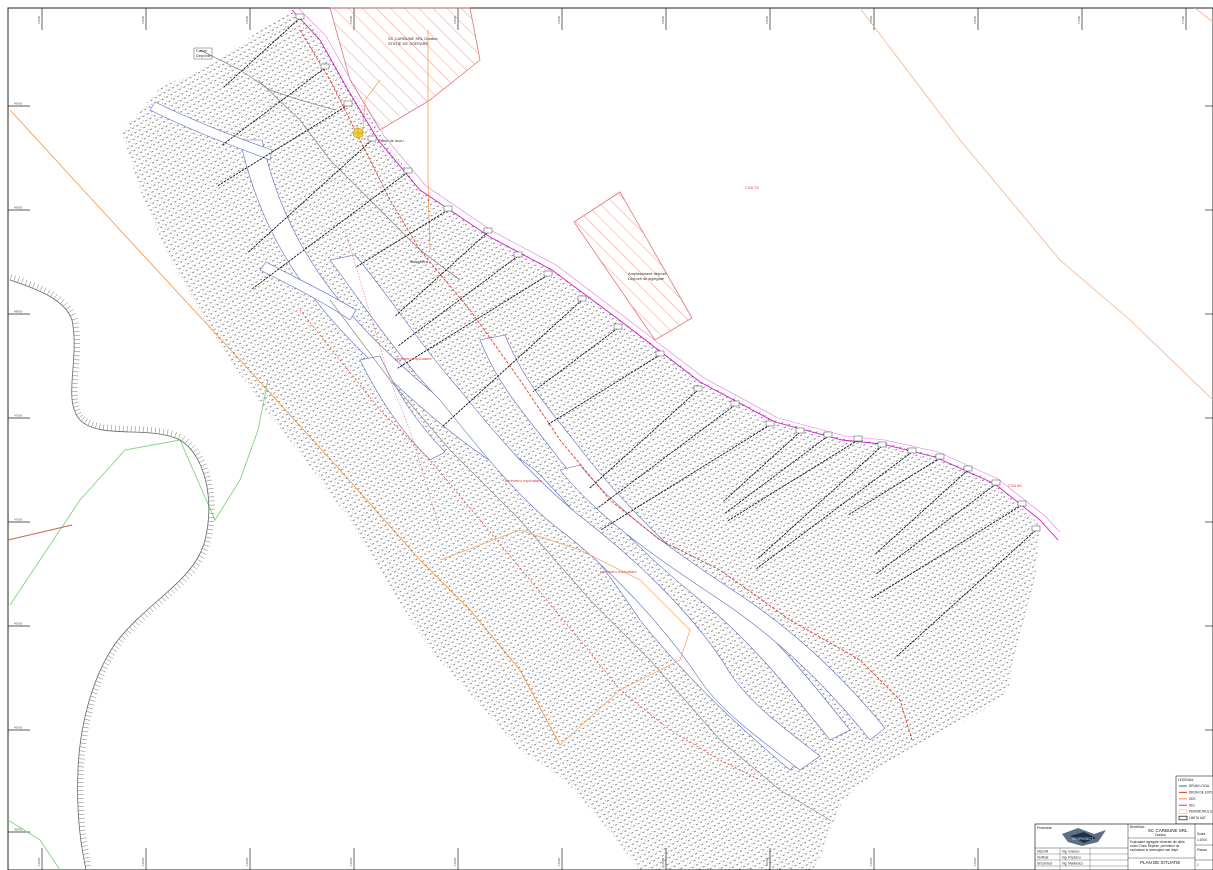 Image resolution: width=1213 pixels, height=870 pixels. I want to click on top-left-label-box, so click(203, 53).